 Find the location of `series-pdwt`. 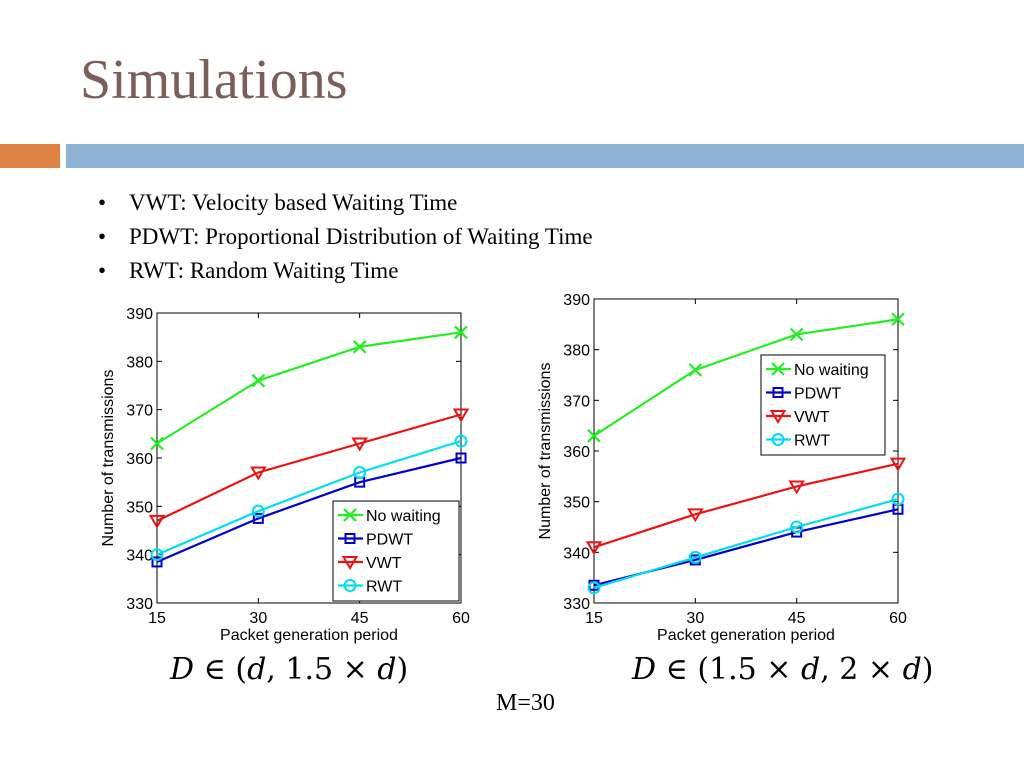

series-pdwt is located at coordinates (309, 510).